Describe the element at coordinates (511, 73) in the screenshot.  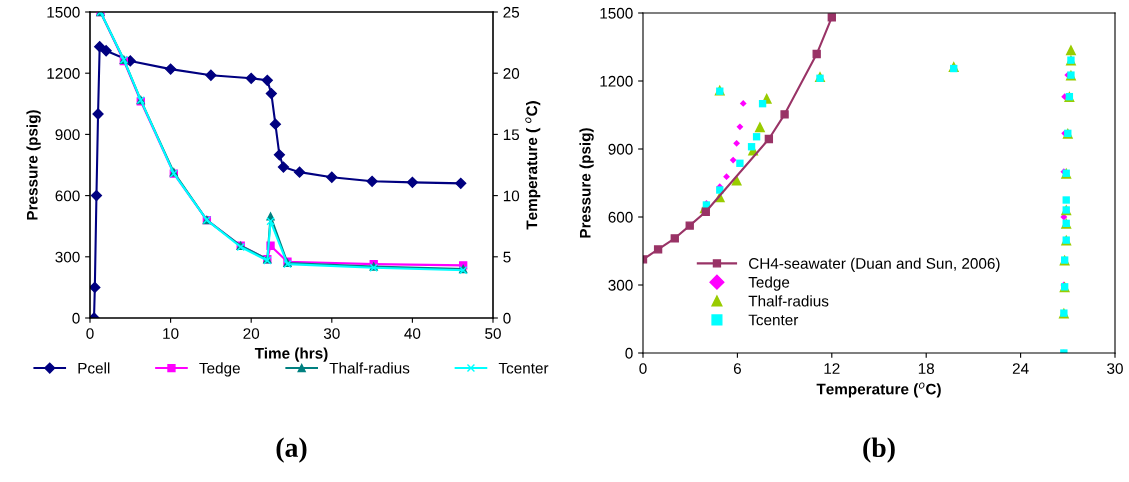
I see `y2-tick-label: 20` at that location.